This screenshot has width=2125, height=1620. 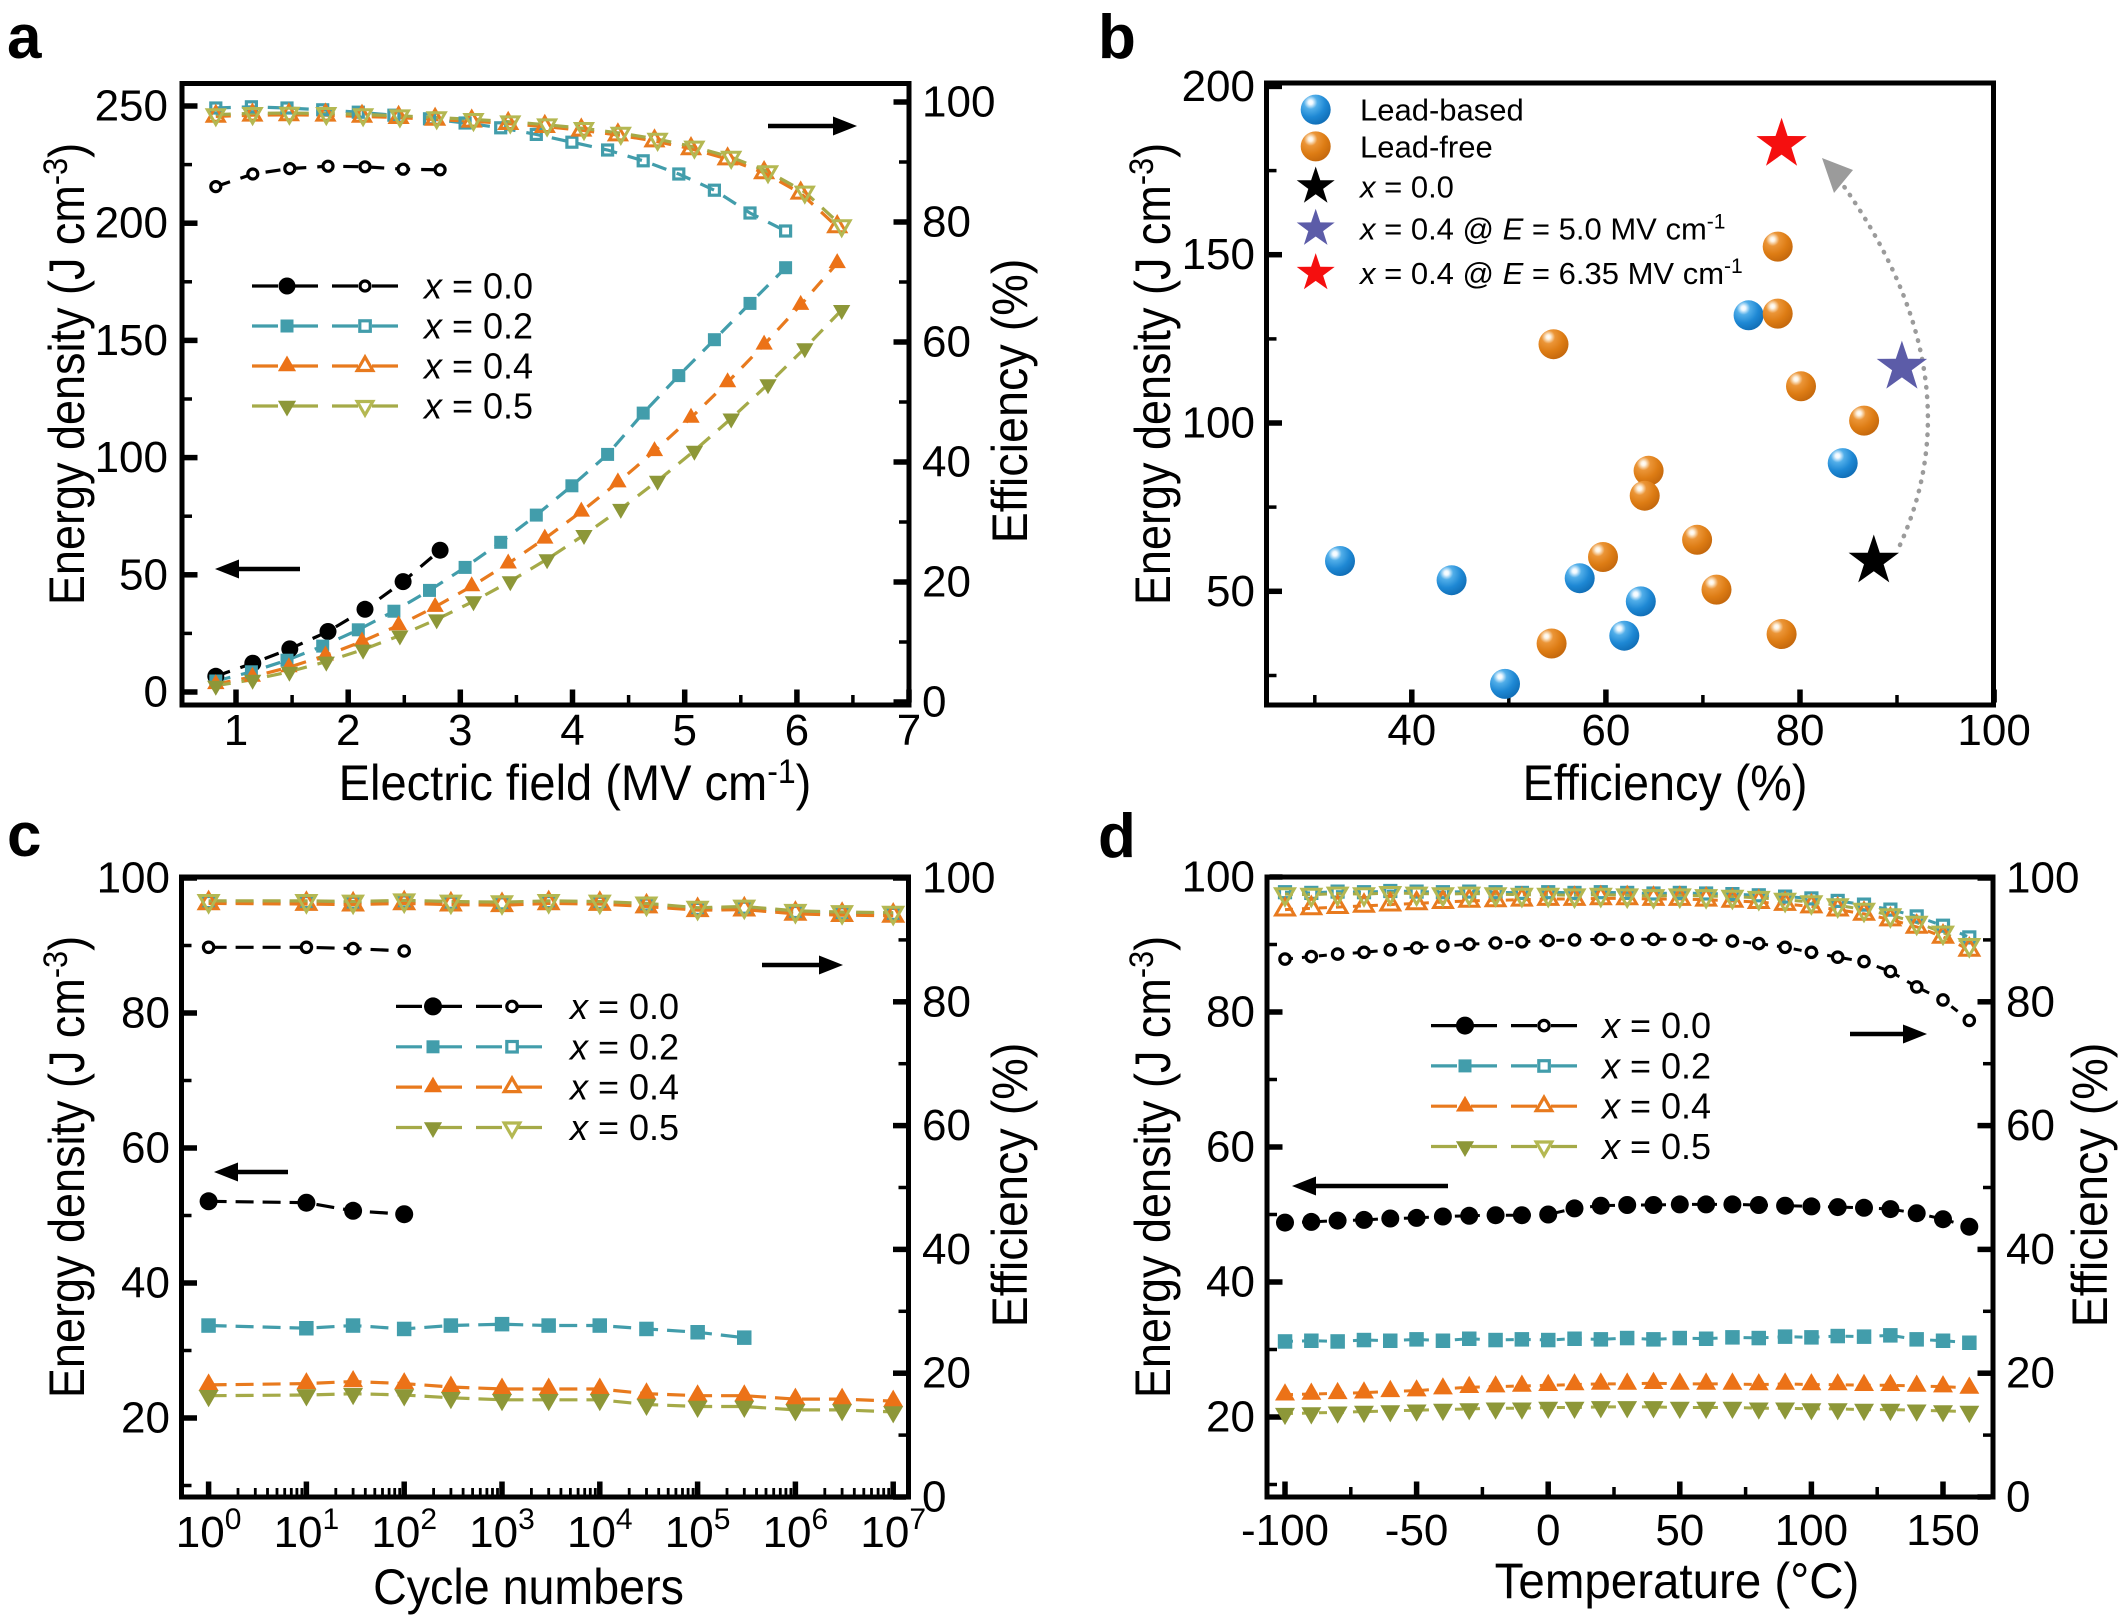 What do you see at coordinates (460, 730) in the screenshot?
I see `svg-text: 3` at bounding box center [460, 730].